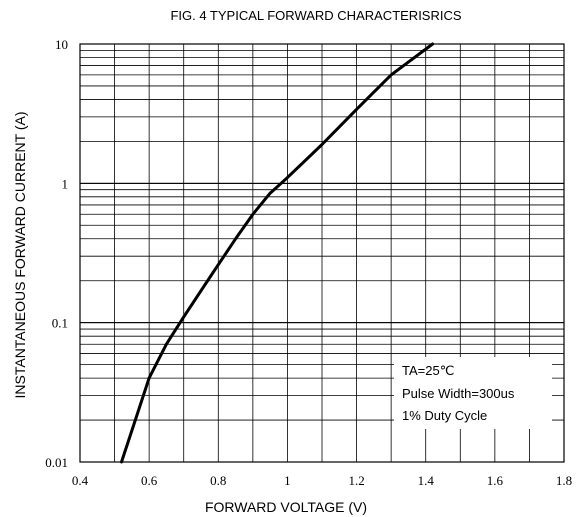  I want to click on annotation-box, so click(473, 393).